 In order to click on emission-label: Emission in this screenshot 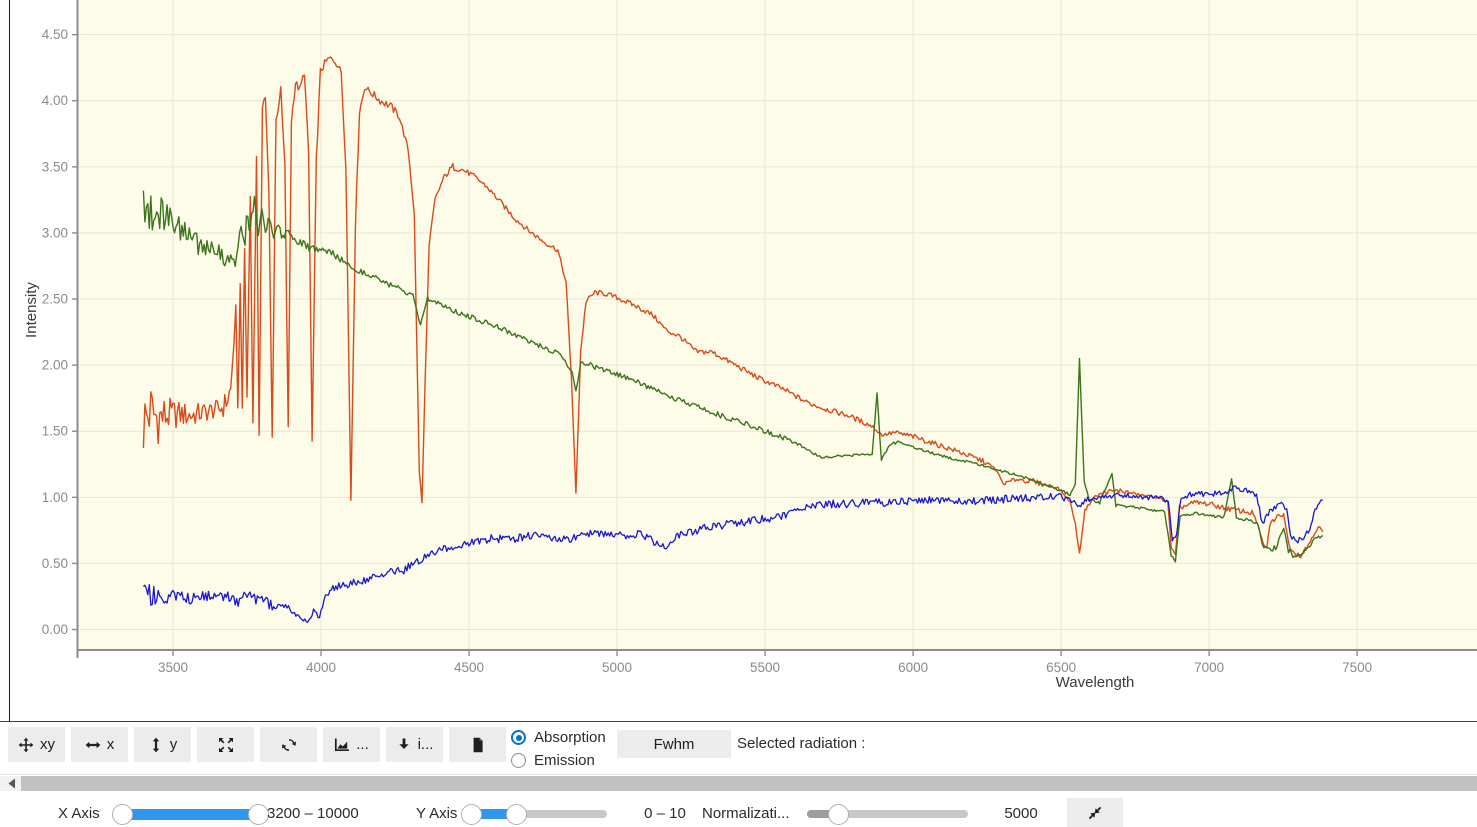, I will do `click(564, 760)`.